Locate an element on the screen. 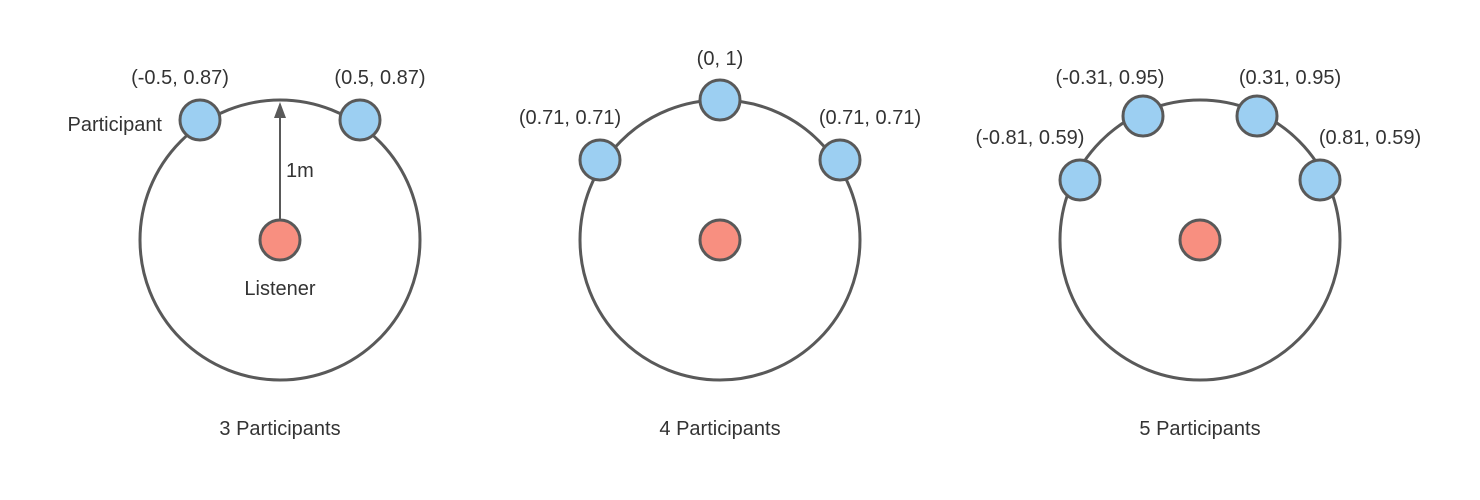  radius-arrowhead is located at coordinates (280, 110).